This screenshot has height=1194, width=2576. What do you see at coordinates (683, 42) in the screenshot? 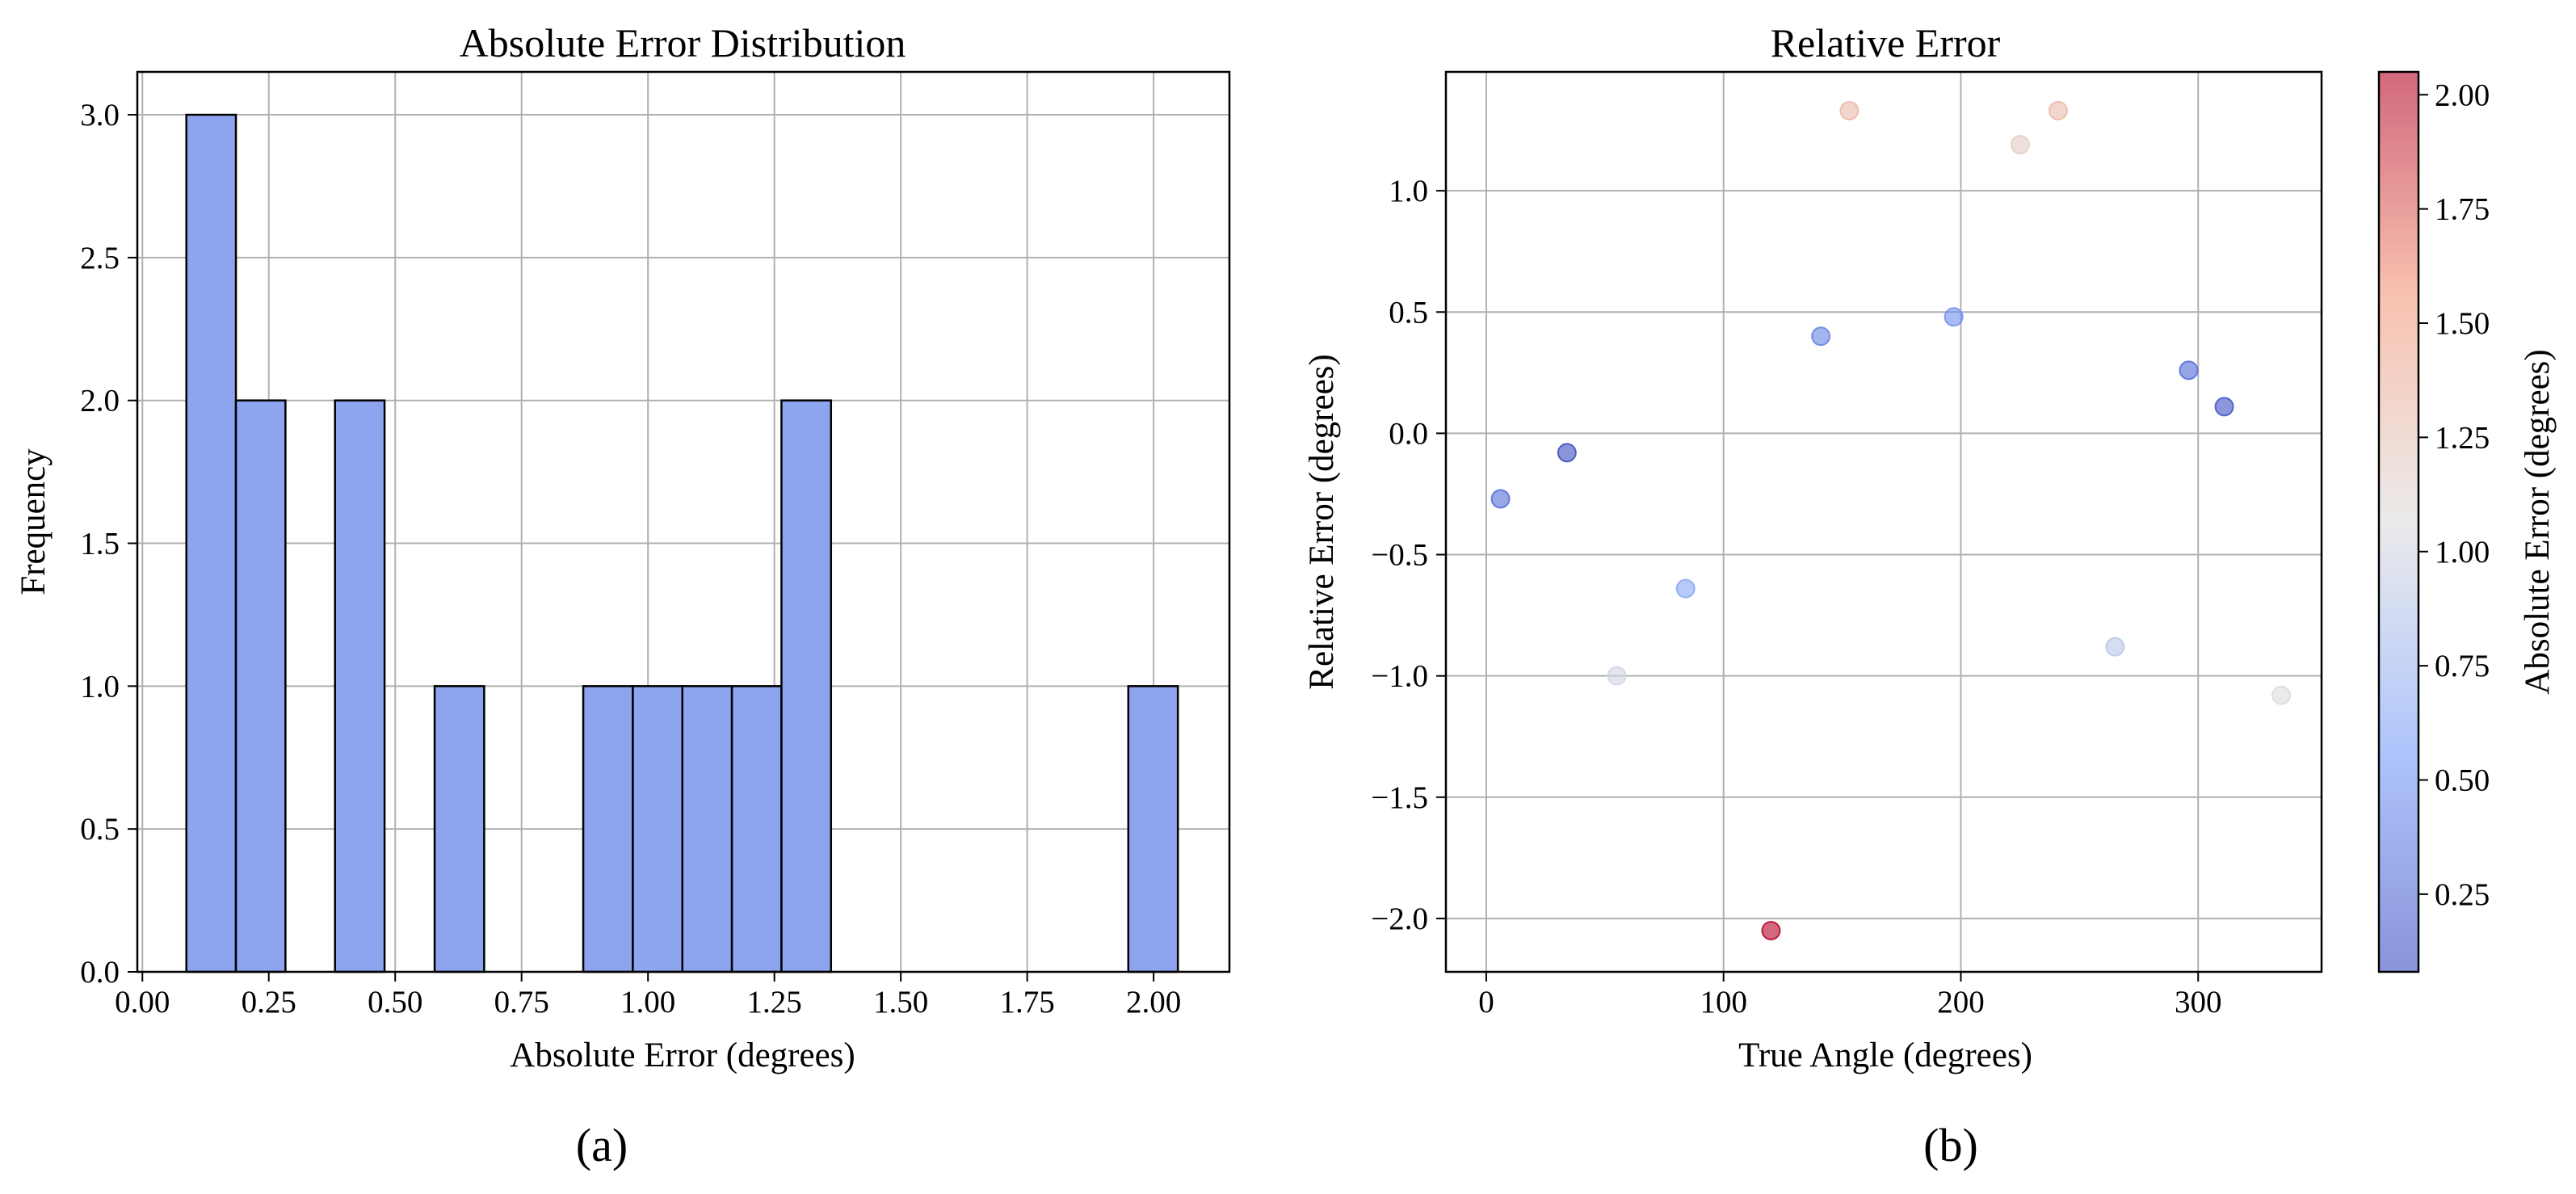
I see `histogram-title: Absolute Error Distribution` at bounding box center [683, 42].